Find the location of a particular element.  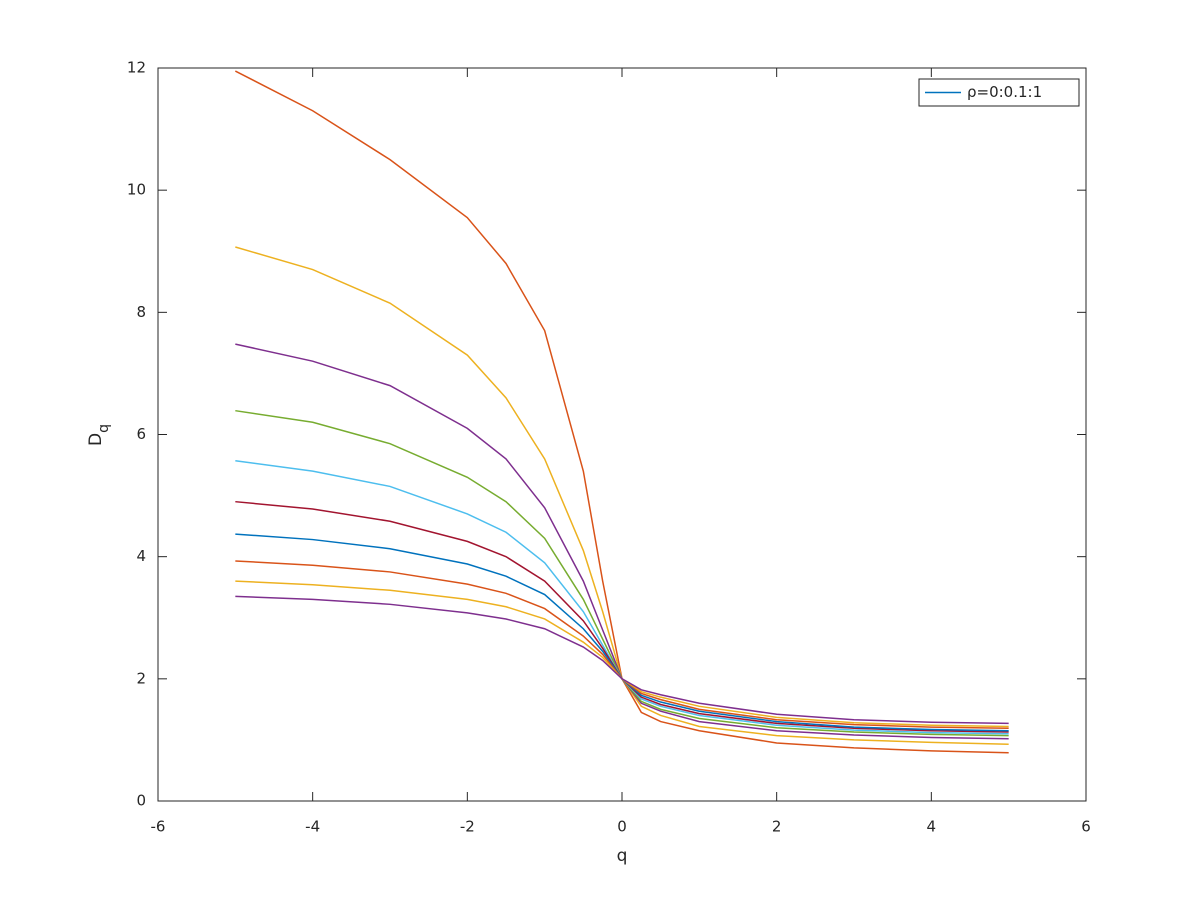

y-tick-label: 8 is located at coordinates (141, 312).